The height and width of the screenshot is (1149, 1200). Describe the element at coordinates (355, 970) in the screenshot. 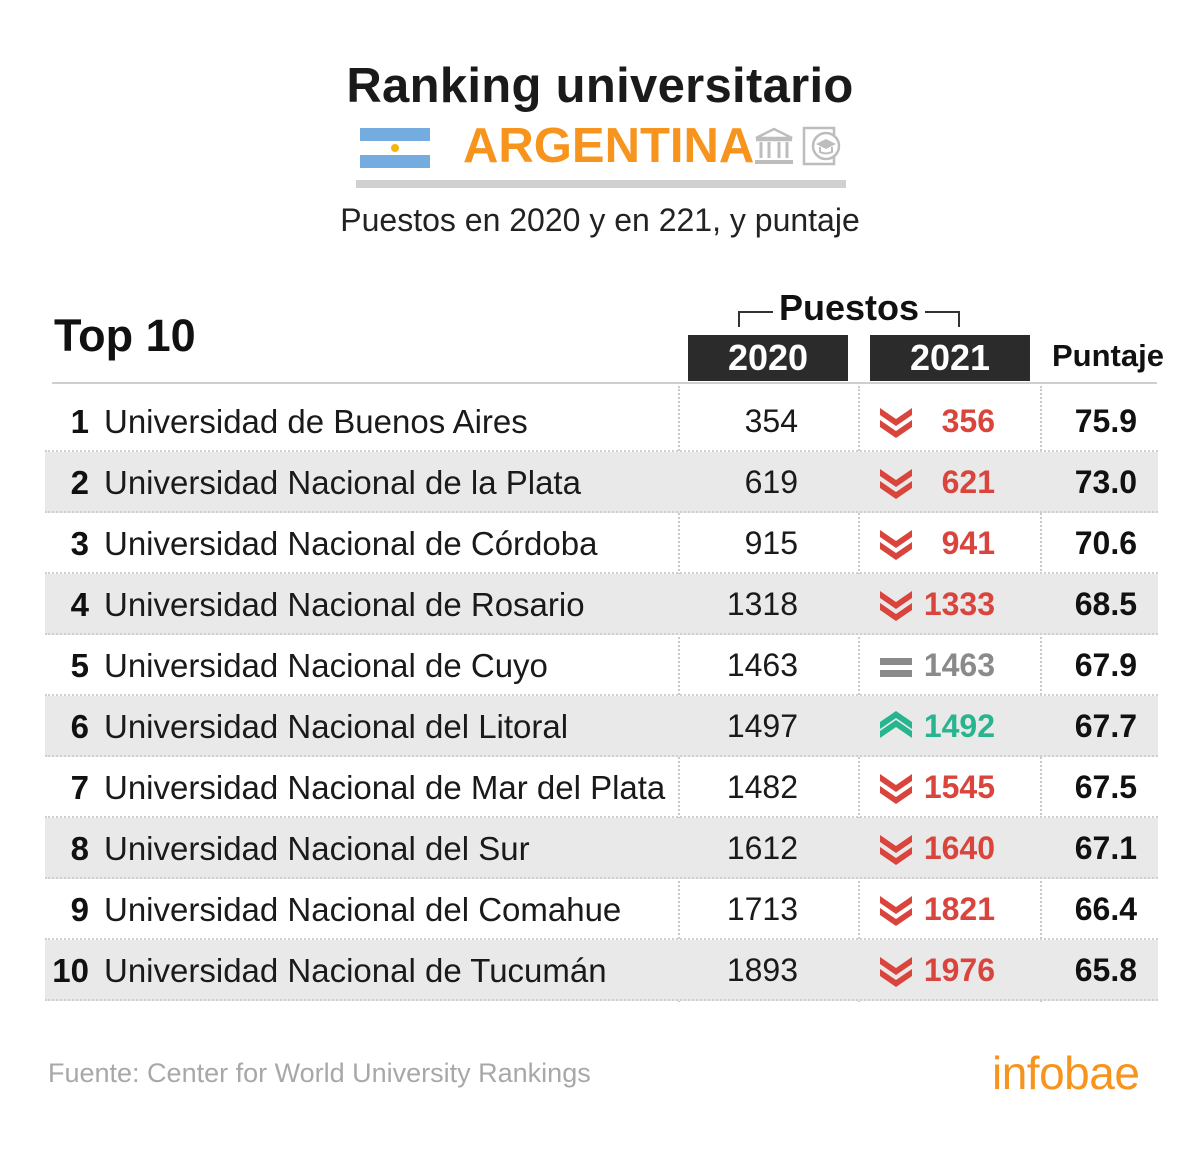

I see `university-name: Universidad Nacional de Tucumán` at that location.